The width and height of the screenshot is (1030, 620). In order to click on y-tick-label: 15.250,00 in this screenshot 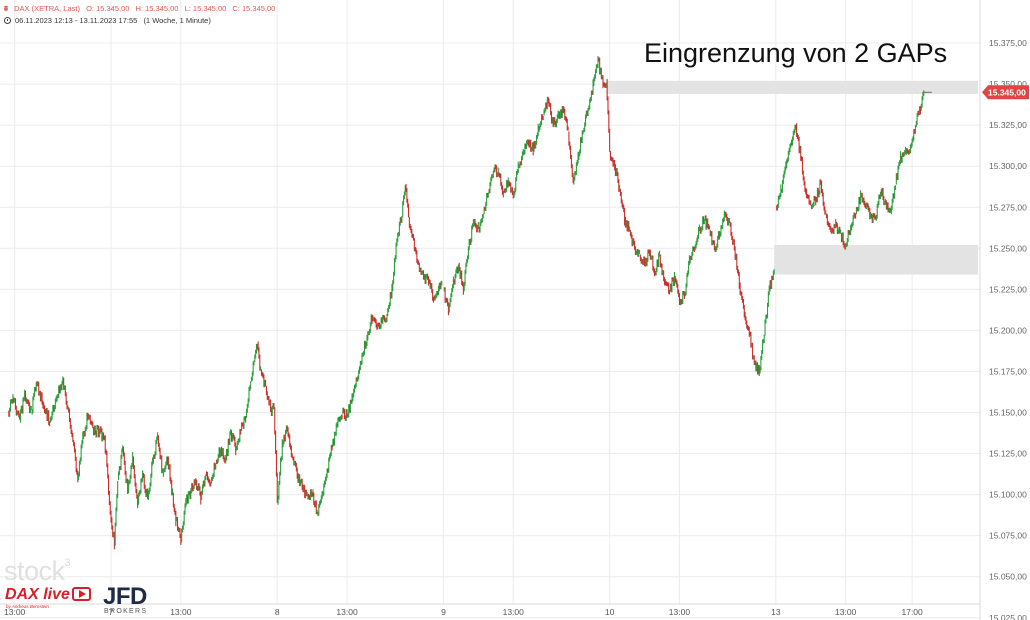, I will do `click(1008, 248)`.